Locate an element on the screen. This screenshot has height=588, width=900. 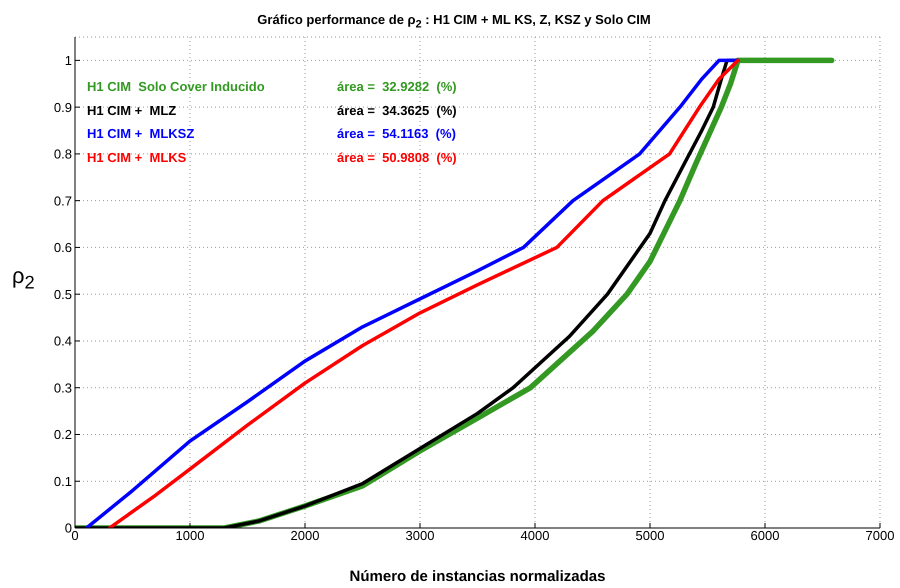
x-axis-title: Número de instancias normalizadas is located at coordinates (478, 576).